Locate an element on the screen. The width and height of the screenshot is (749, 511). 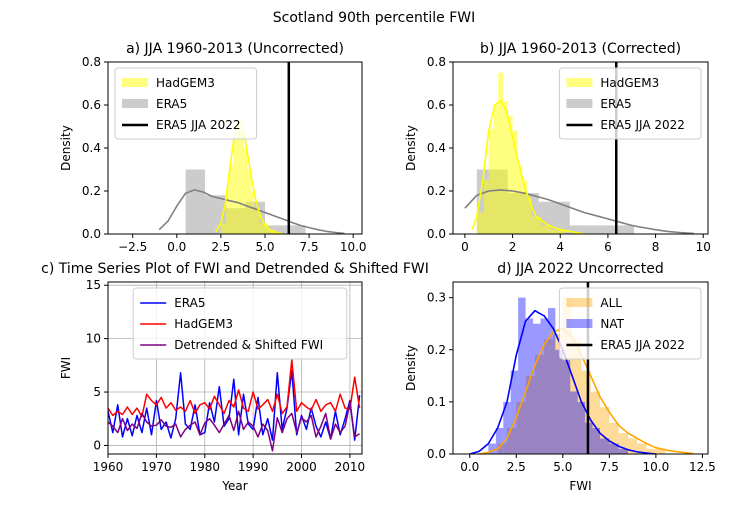
x-axis-label: Year is located at coordinates (234, 486).